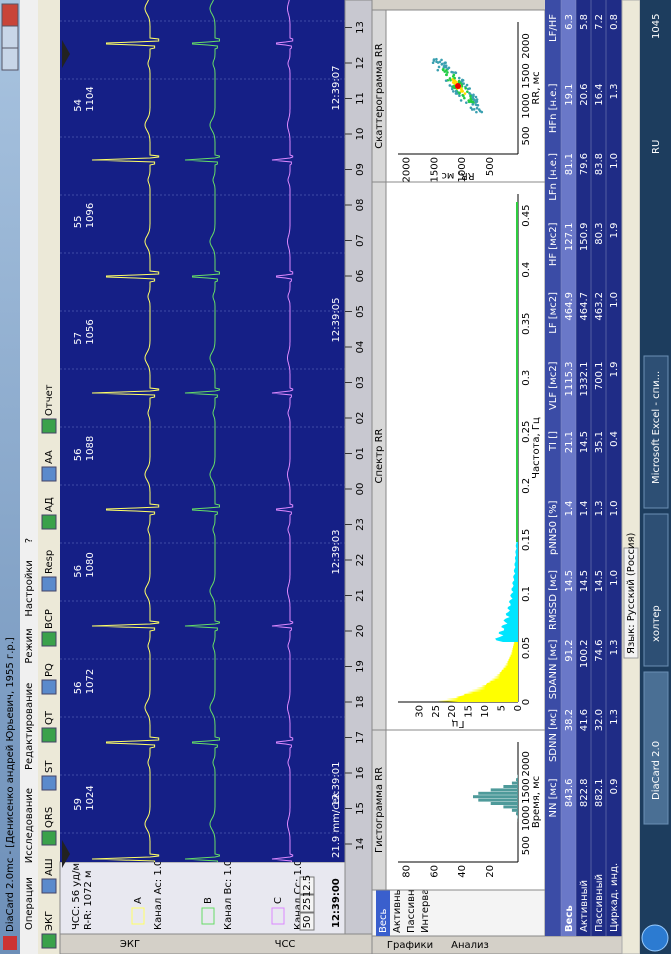  I want to click on table-cell: 21.1, so click(569, 442).